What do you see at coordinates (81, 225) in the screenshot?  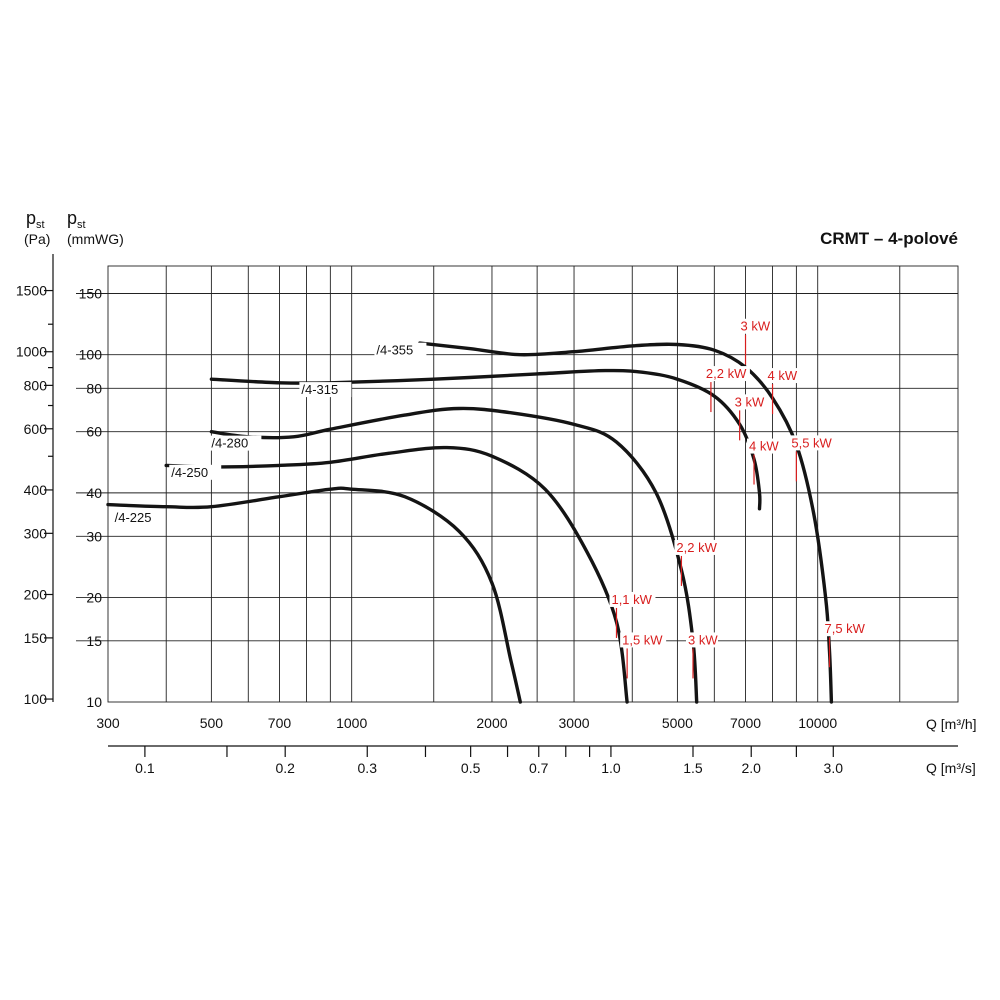 I see `y-axis-mmwg-label-sub: st` at bounding box center [81, 225].